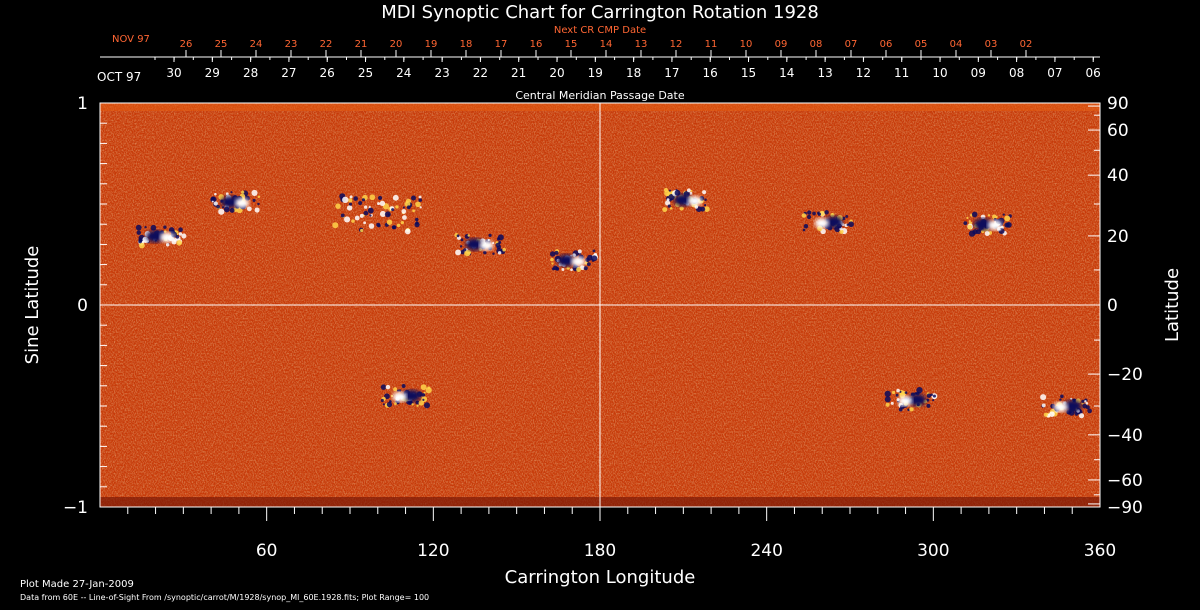 Image resolution: width=1200 pixels, height=610 pixels. Describe the element at coordinates (212, 73) in the screenshot. I see `cmp-date-tick-label: 29` at that location.